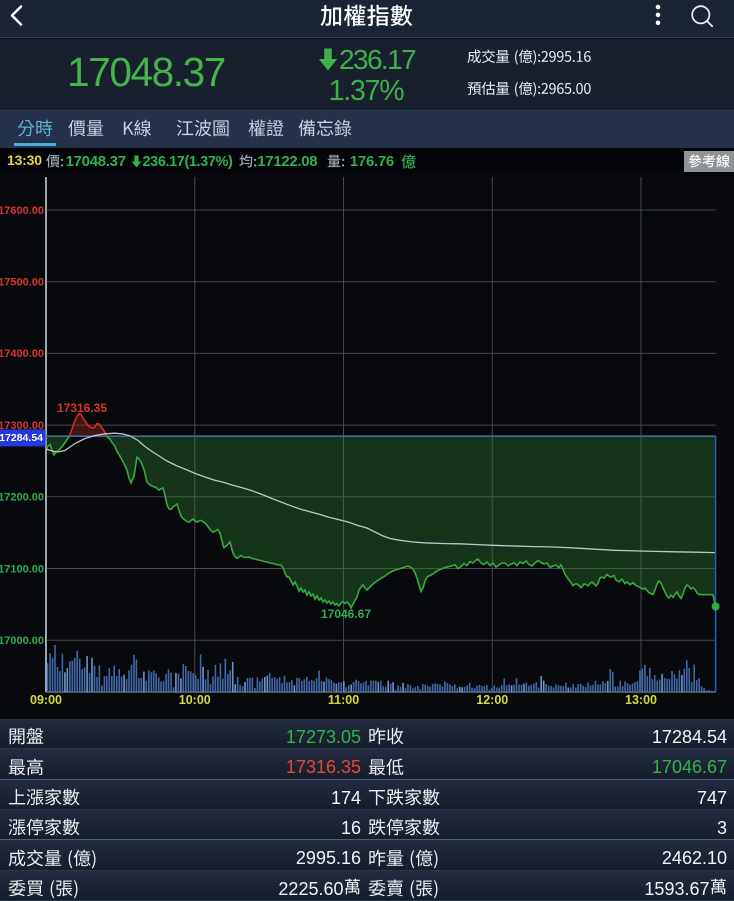 Image resolution: width=734 pixels, height=901 pixels. Describe the element at coordinates (22, 498) in the screenshot. I see `svg-text: 17200.00` at that location.